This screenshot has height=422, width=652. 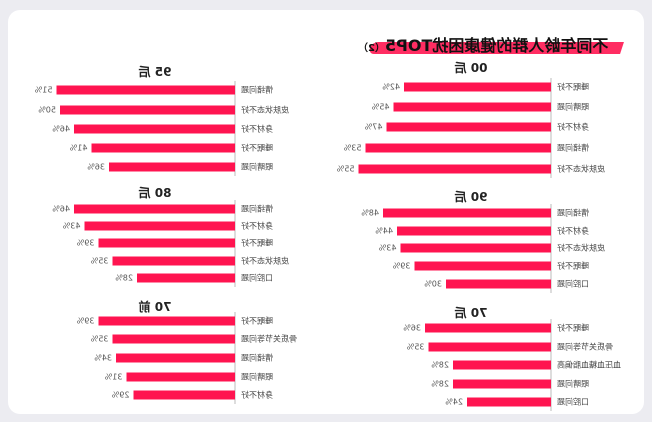 What do you see at coordinates (78, 148) in the screenshot?
I see `value-label-group: 41%` at bounding box center [78, 148].